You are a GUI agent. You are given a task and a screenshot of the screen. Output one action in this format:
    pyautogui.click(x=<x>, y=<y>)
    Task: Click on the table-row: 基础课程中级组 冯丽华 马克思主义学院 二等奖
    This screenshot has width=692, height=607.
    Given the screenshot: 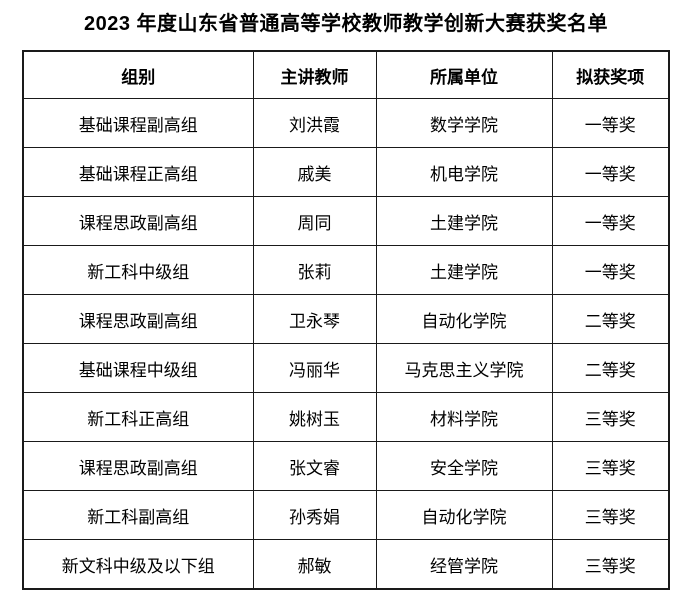 What is the action you would take?
    pyautogui.click(x=346, y=368)
    